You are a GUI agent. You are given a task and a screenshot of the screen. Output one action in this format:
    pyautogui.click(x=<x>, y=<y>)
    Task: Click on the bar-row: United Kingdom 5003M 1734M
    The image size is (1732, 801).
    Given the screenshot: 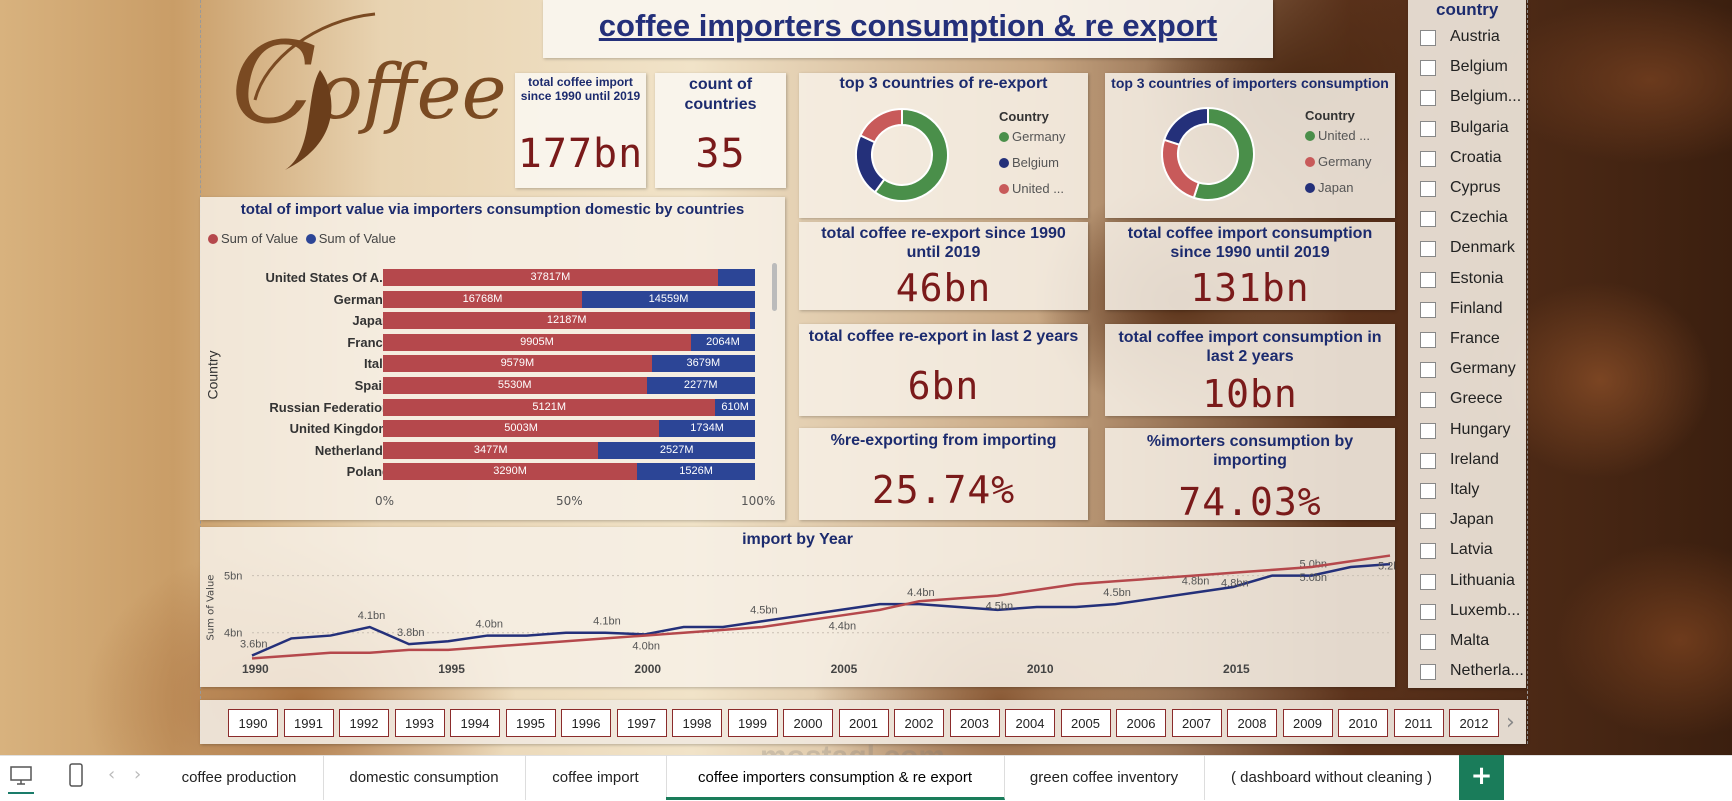 What is the action you would take?
    pyautogui.click(x=500, y=429)
    